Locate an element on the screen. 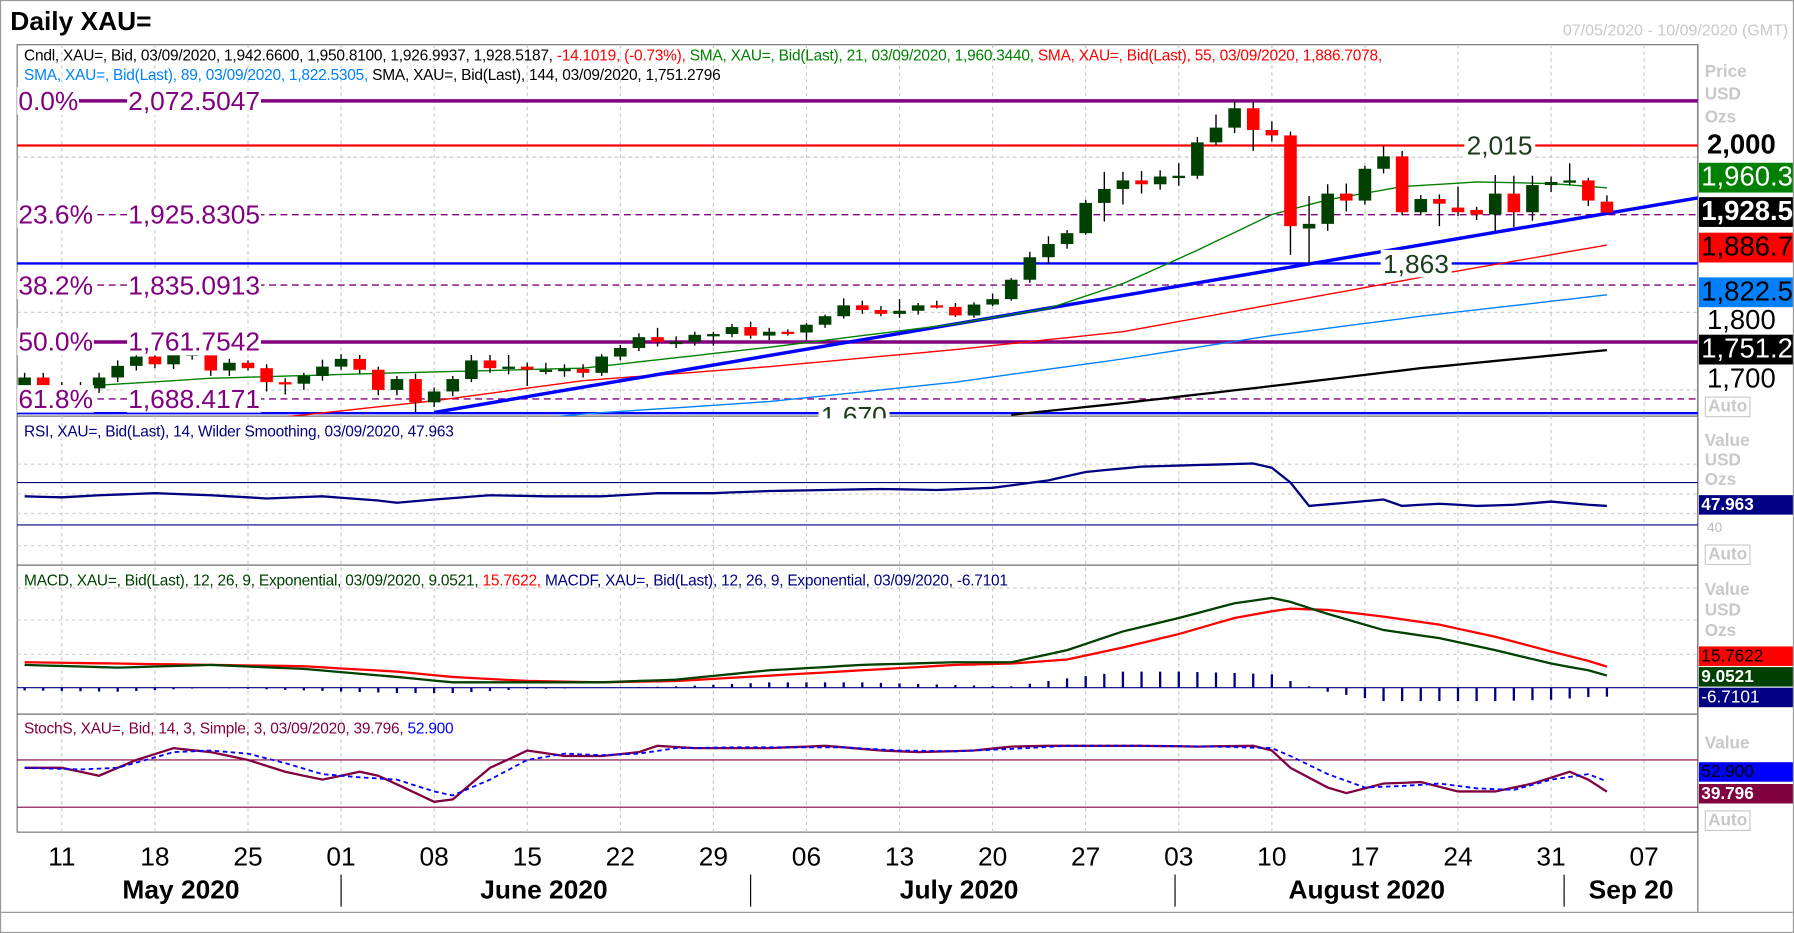  x-axis-day-label: 08 is located at coordinates (434, 856).